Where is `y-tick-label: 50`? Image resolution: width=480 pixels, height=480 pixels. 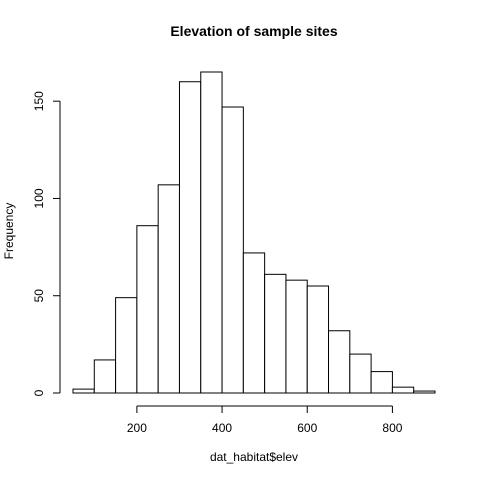 y-tick-label: 50 is located at coordinates (39, 296).